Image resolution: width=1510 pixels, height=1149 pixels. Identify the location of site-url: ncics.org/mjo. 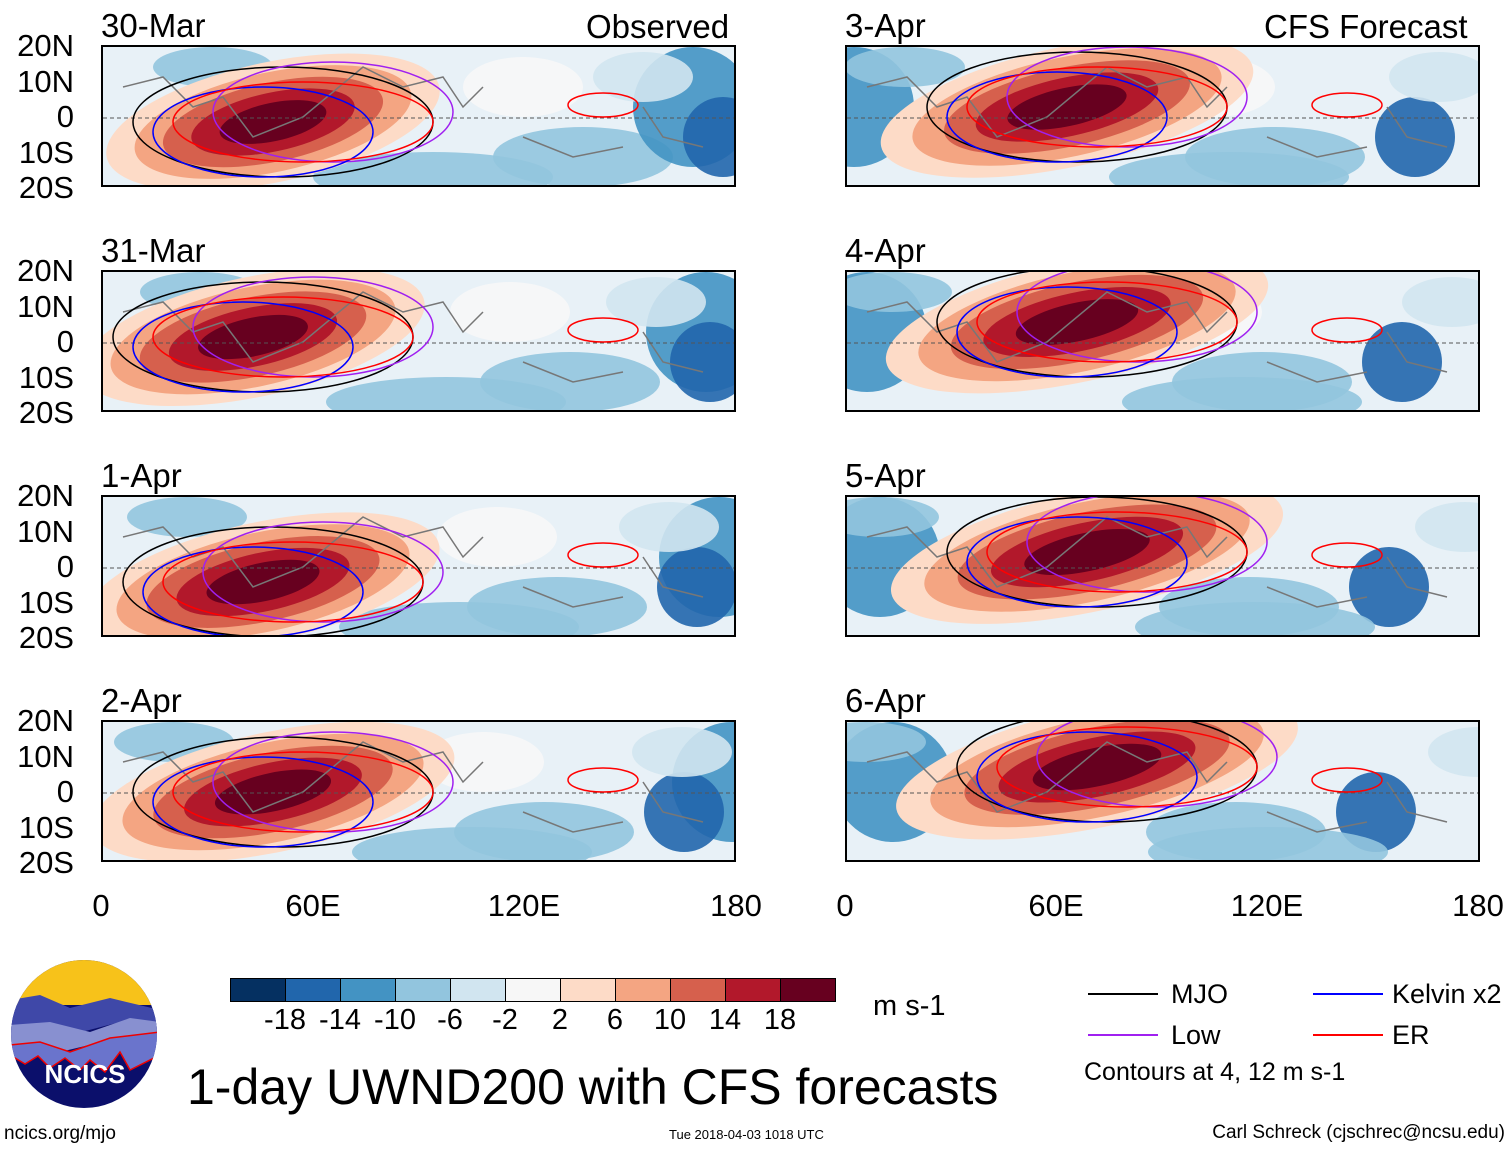
(60, 1133).